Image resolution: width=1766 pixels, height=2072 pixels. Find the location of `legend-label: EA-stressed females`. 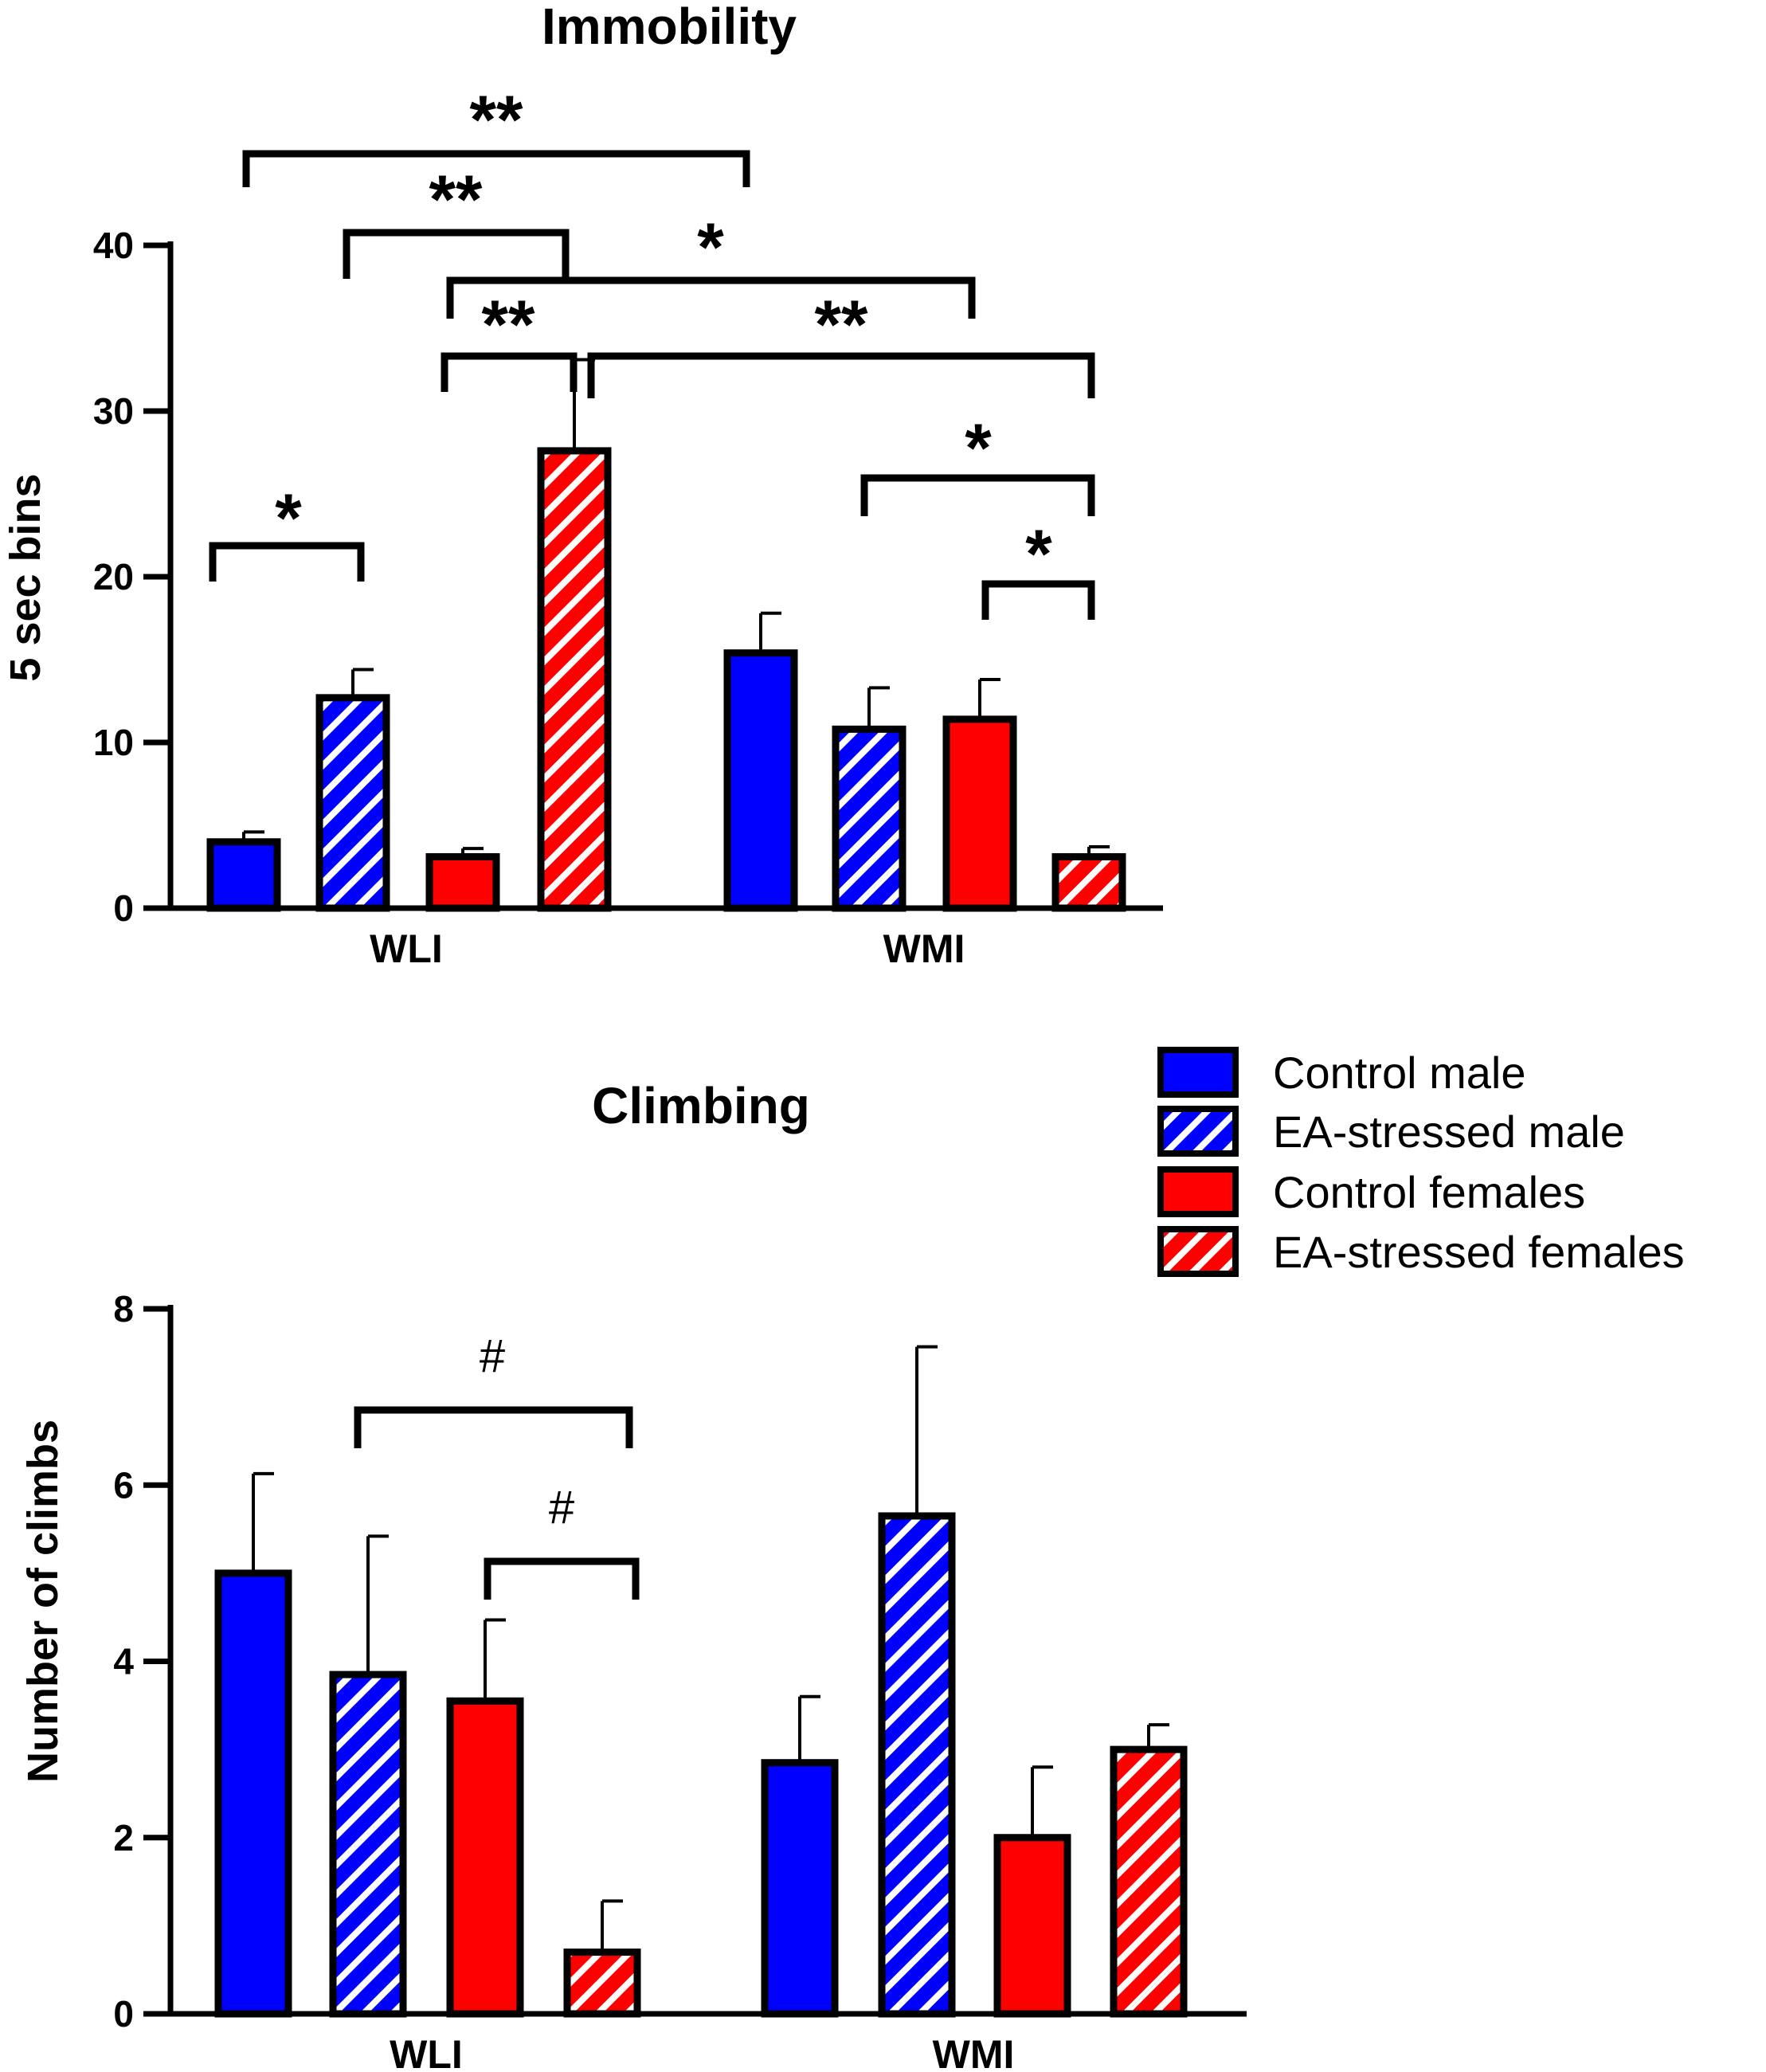

legend-label: EA-stressed females is located at coordinates (1479, 1252).